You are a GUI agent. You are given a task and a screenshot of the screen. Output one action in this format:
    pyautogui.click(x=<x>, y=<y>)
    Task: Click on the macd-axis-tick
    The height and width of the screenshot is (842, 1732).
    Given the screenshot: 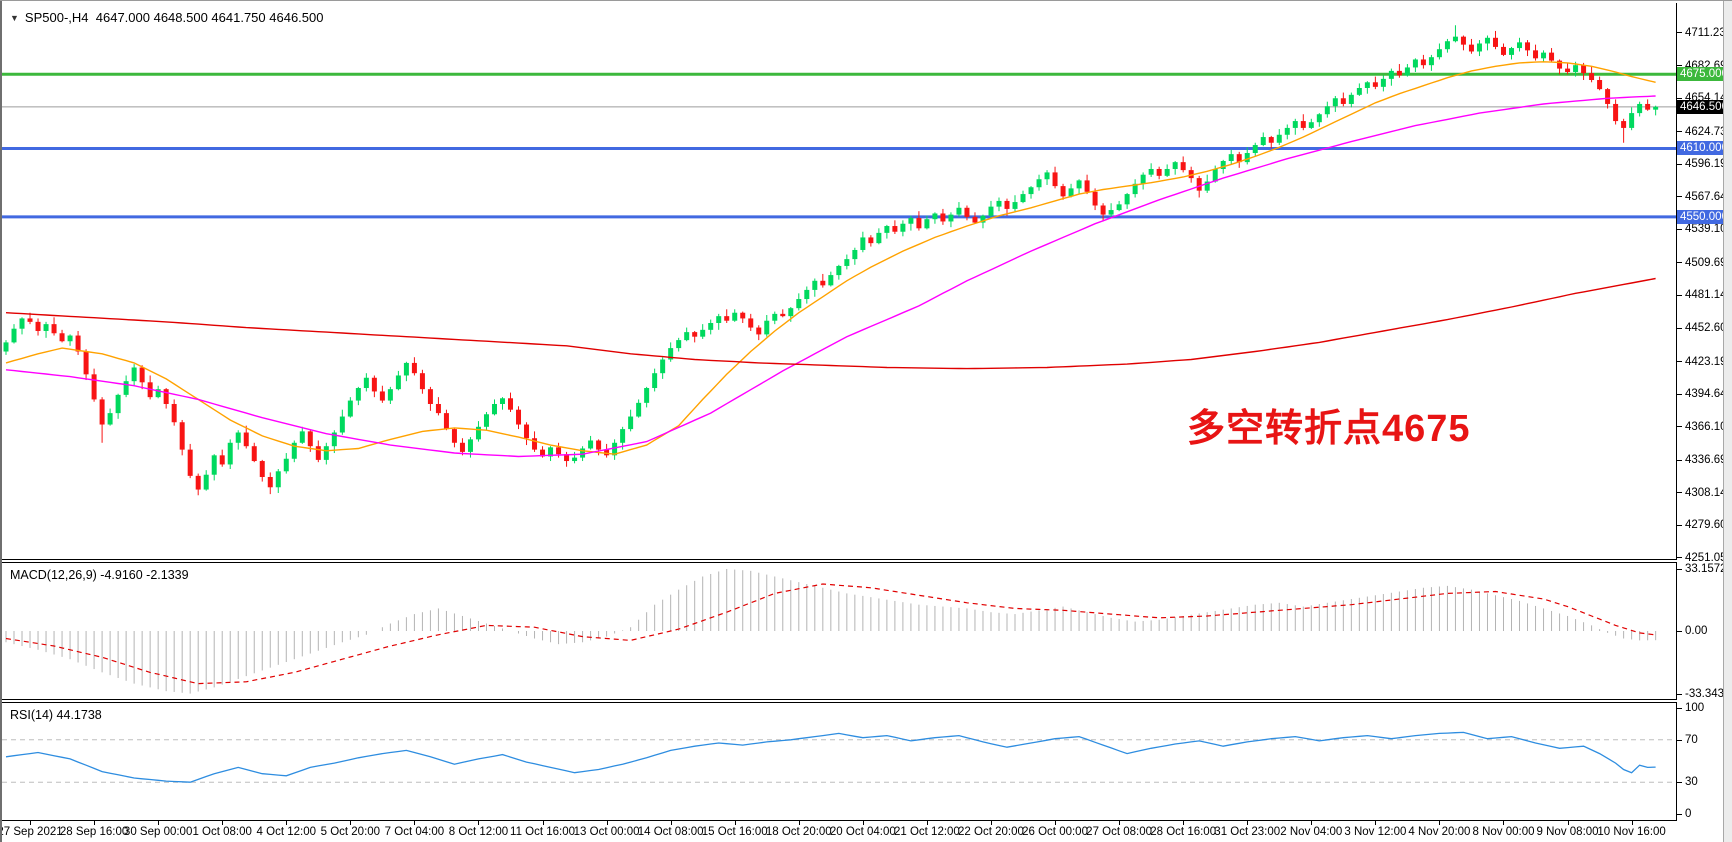 What is the action you would take?
    pyautogui.click(x=1679, y=694)
    